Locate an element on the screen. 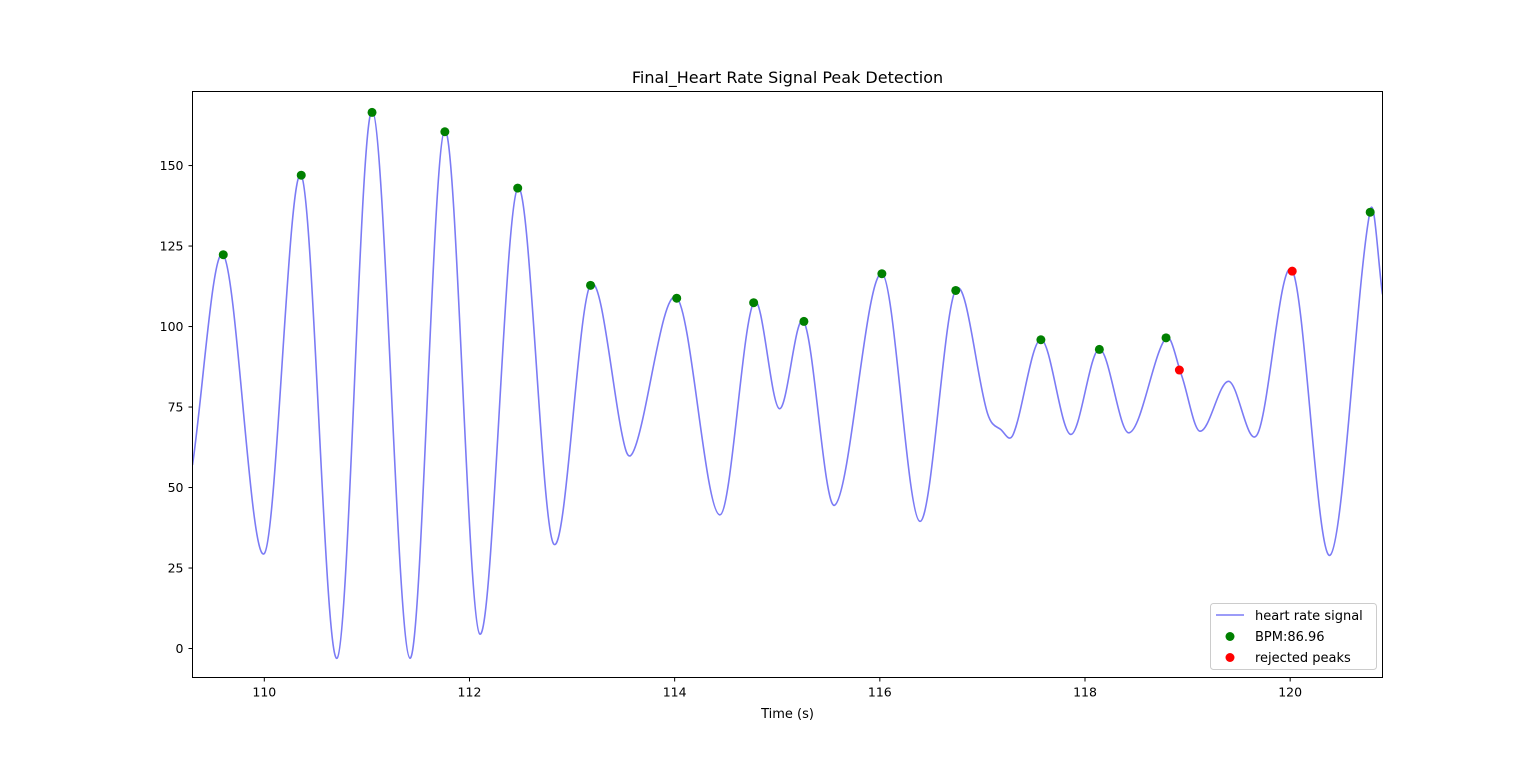  x-tick-label: 116 is located at coordinates (880, 692).